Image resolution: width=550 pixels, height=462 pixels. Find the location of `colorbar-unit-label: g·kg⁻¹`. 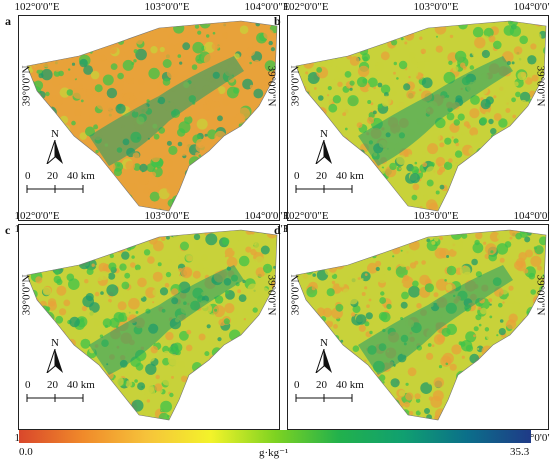

colorbar-unit-label: g·kg⁻¹ is located at coordinates (274, 453).